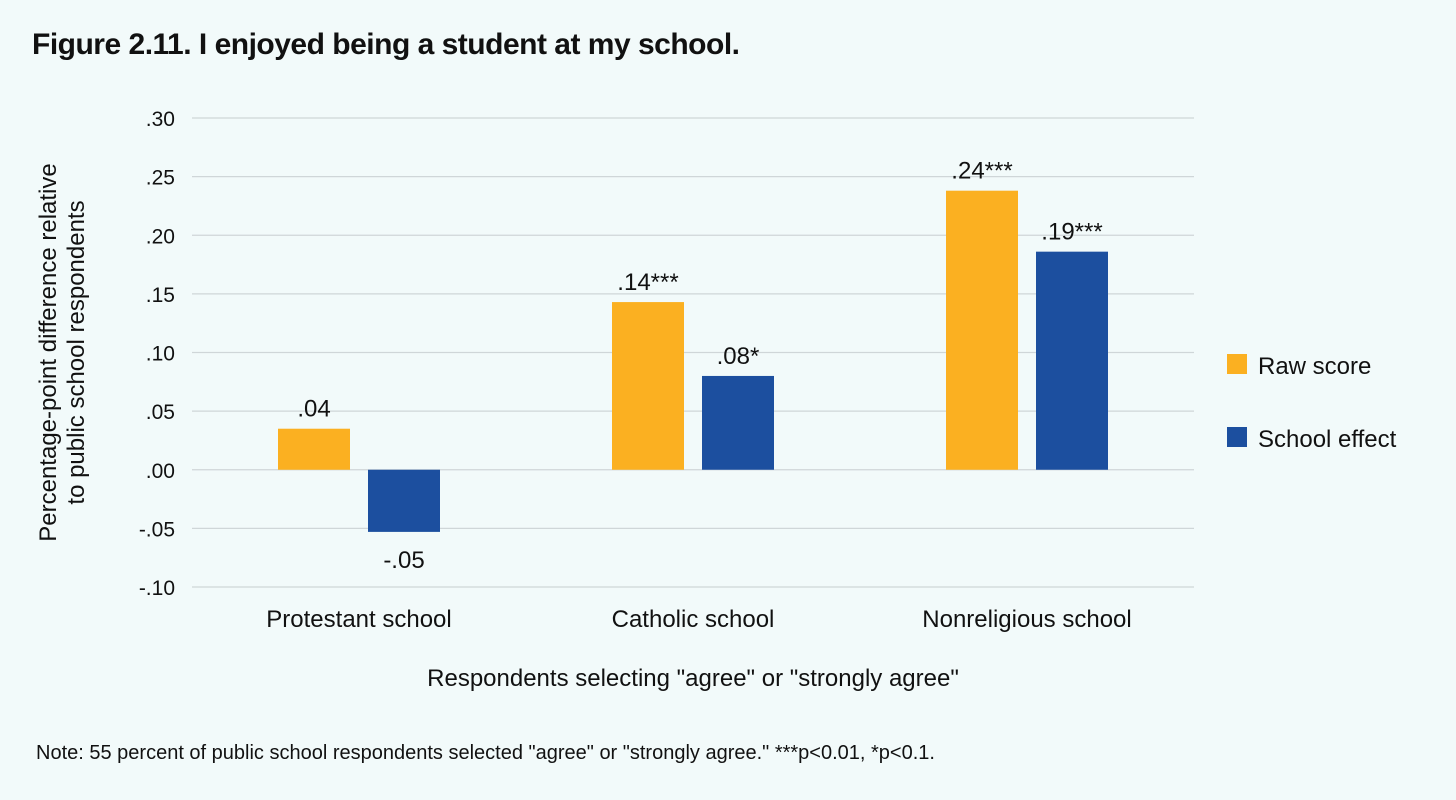 The width and height of the screenshot is (1456, 800). What do you see at coordinates (1071, 232) in the screenshot?
I see `data-label: .19***` at bounding box center [1071, 232].